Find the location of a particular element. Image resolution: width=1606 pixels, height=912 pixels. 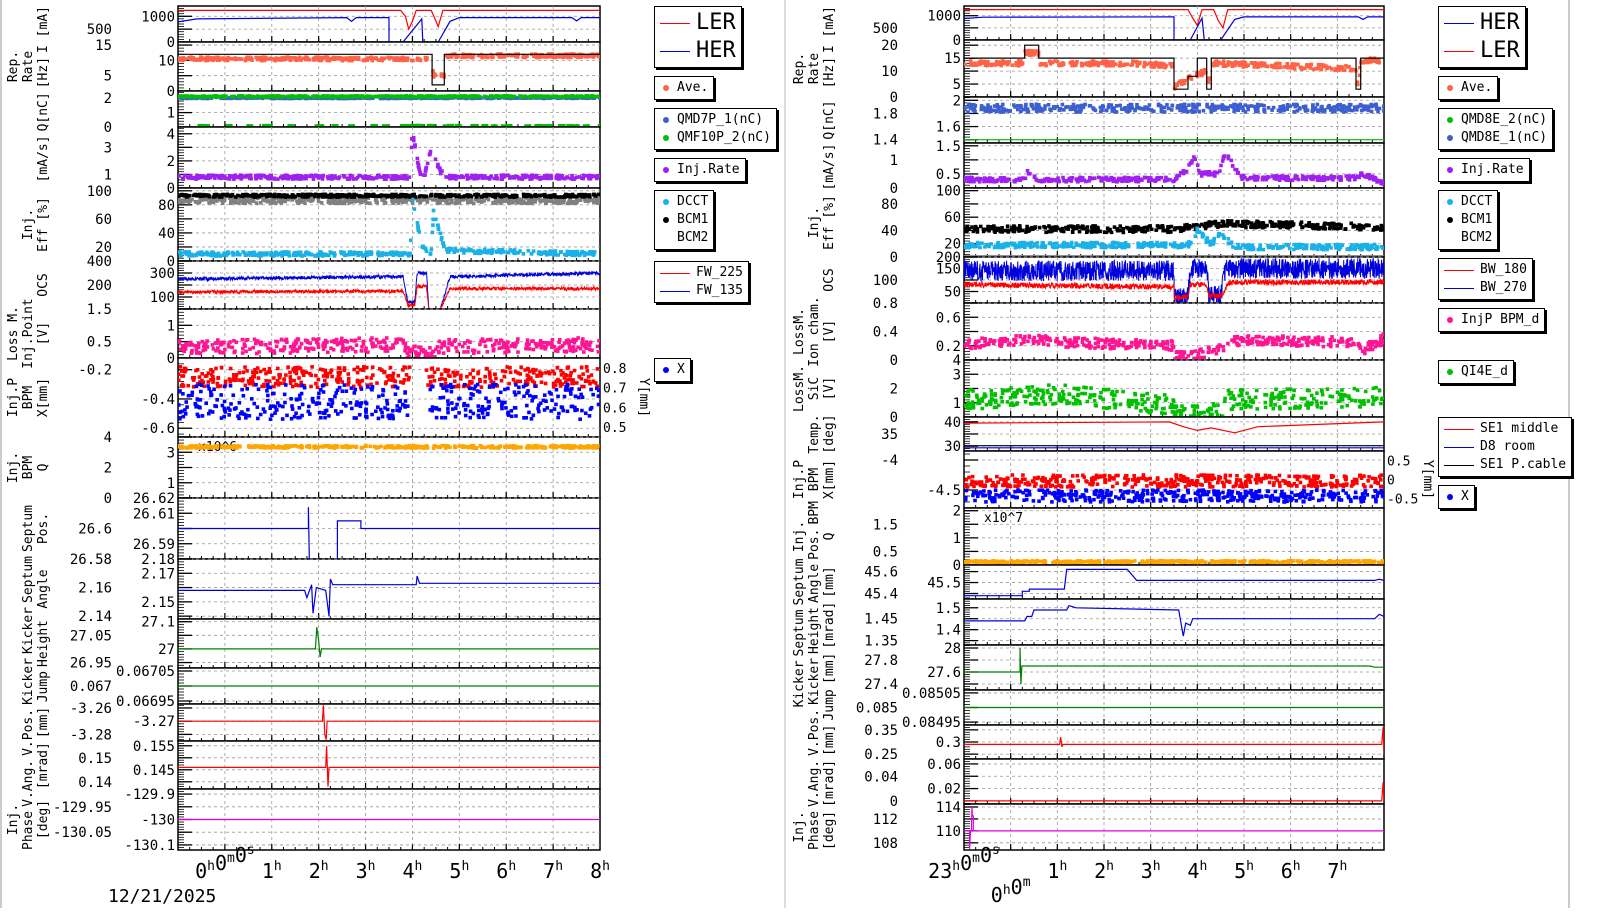

y-axis-label: [Hz] is located at coordinates (43, 72).